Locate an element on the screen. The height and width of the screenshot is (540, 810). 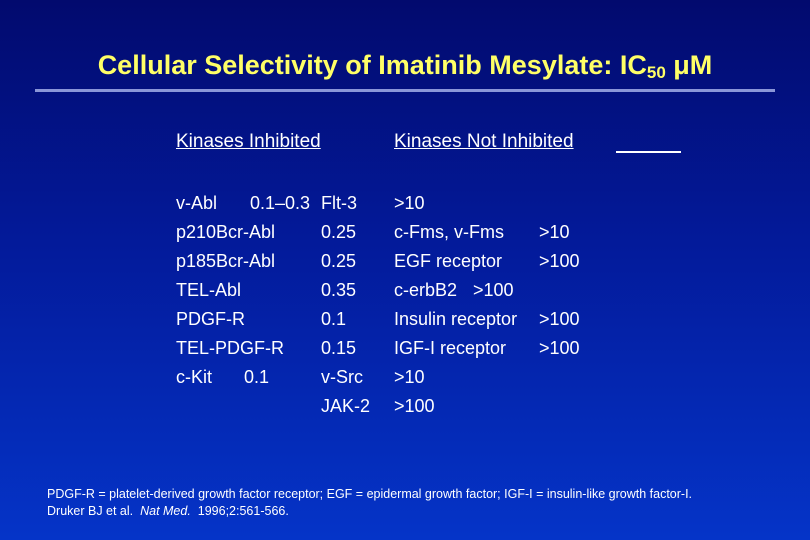
not-inhibited-value-1: >10 is located at coordinates (409, 203).